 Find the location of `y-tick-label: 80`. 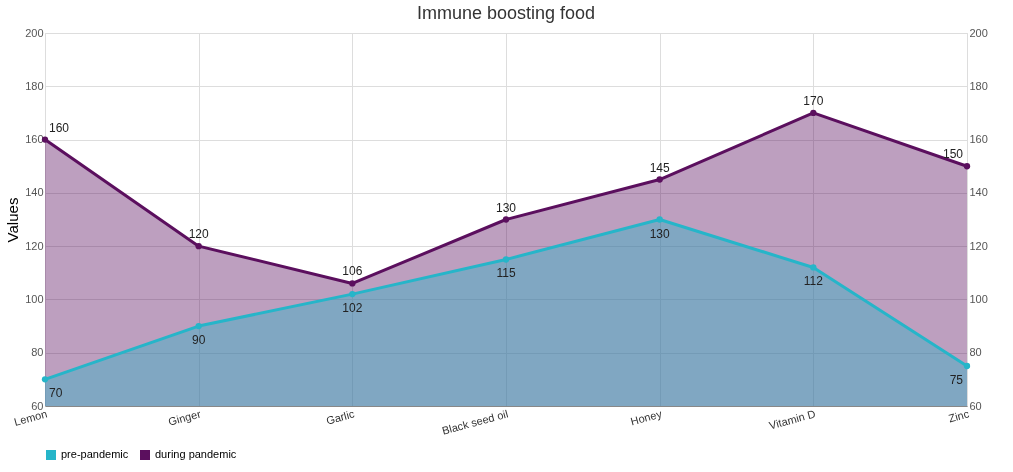

y-tick-label: 80 is located at coordinates (37, 352).